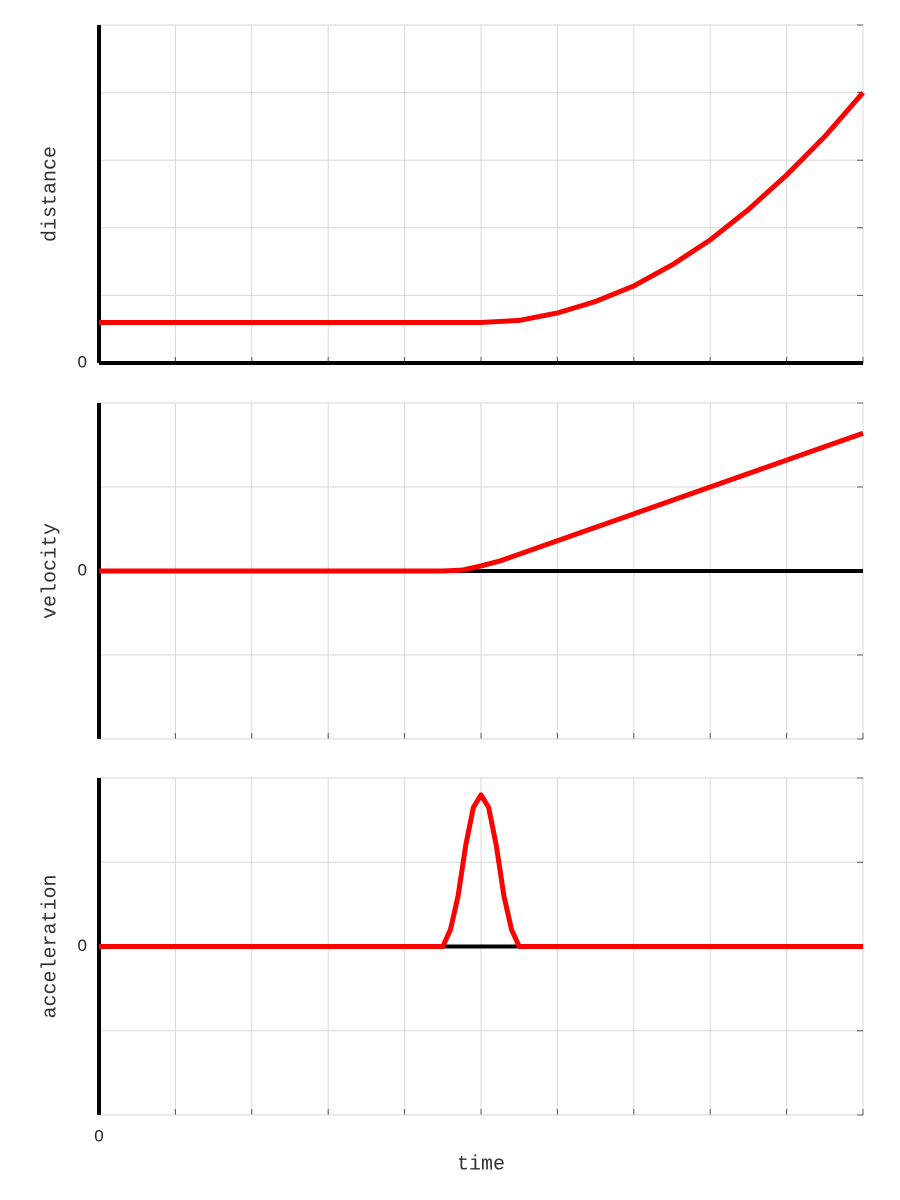 Image resolution: width=900 pixels, height=1200 pixels. Describe the element at coordinates (50, 946) in the screenshot. I see `y-axis-label: acceleration` at that location.